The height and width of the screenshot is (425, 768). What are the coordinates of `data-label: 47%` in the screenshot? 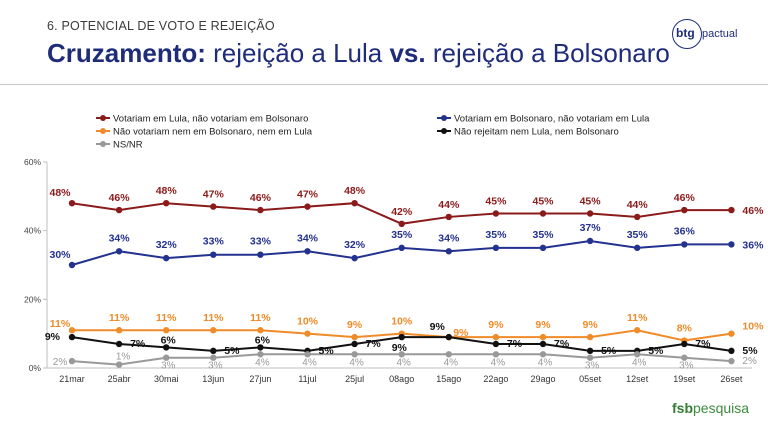 It's located at (308, 195).